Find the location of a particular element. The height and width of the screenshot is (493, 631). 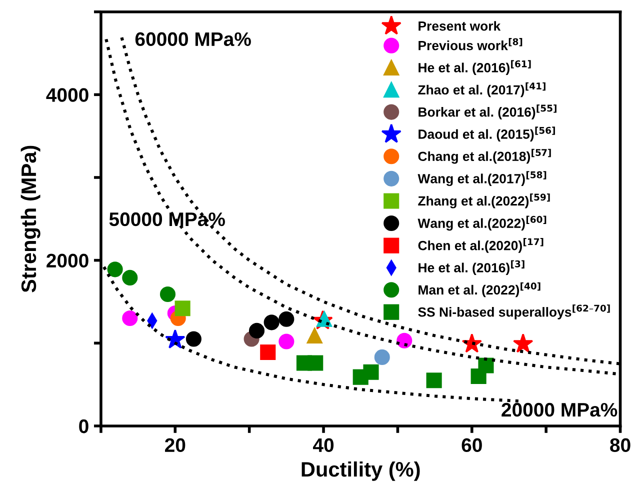

legend-label: Present work is located at coordinates (459, 26).